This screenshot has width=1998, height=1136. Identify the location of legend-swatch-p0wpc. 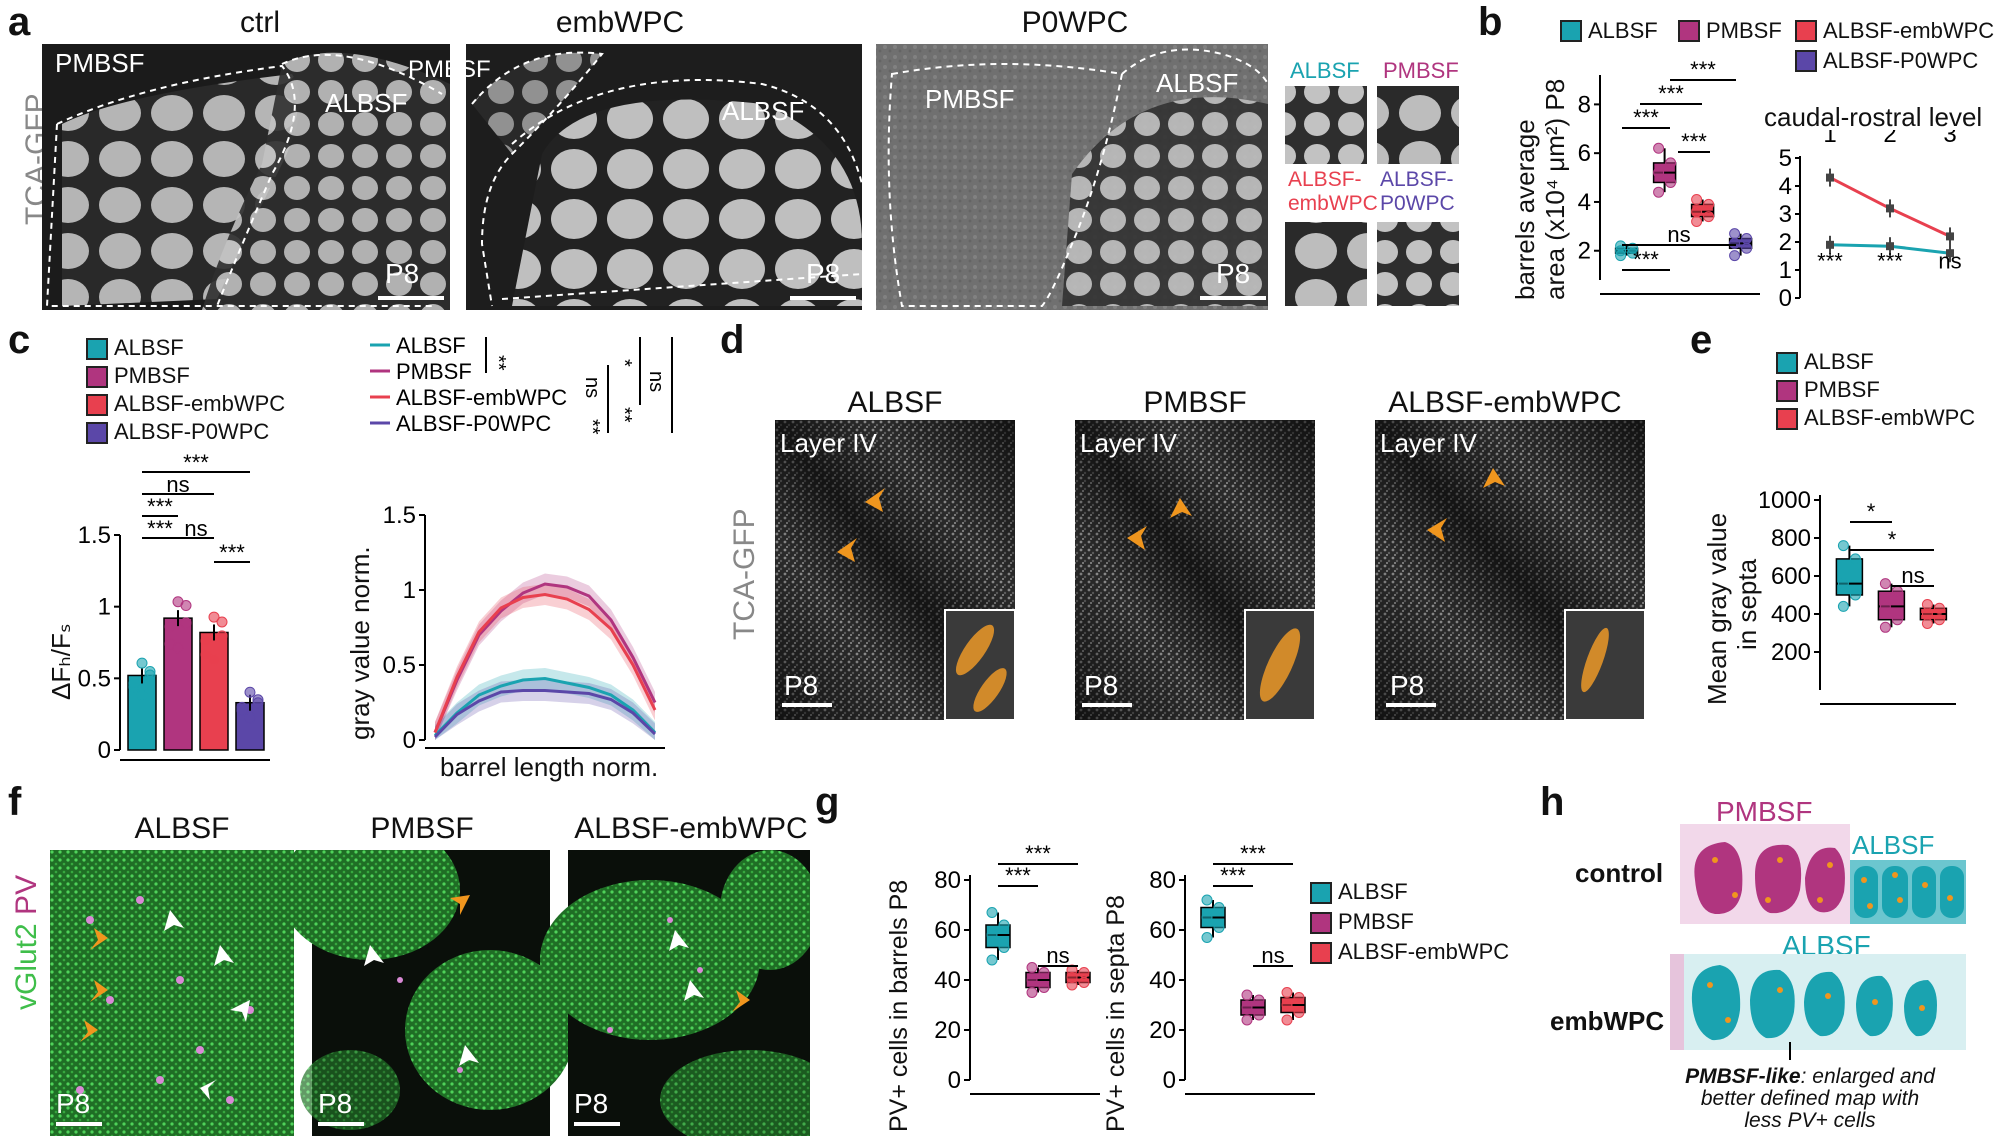
(1806, 61).